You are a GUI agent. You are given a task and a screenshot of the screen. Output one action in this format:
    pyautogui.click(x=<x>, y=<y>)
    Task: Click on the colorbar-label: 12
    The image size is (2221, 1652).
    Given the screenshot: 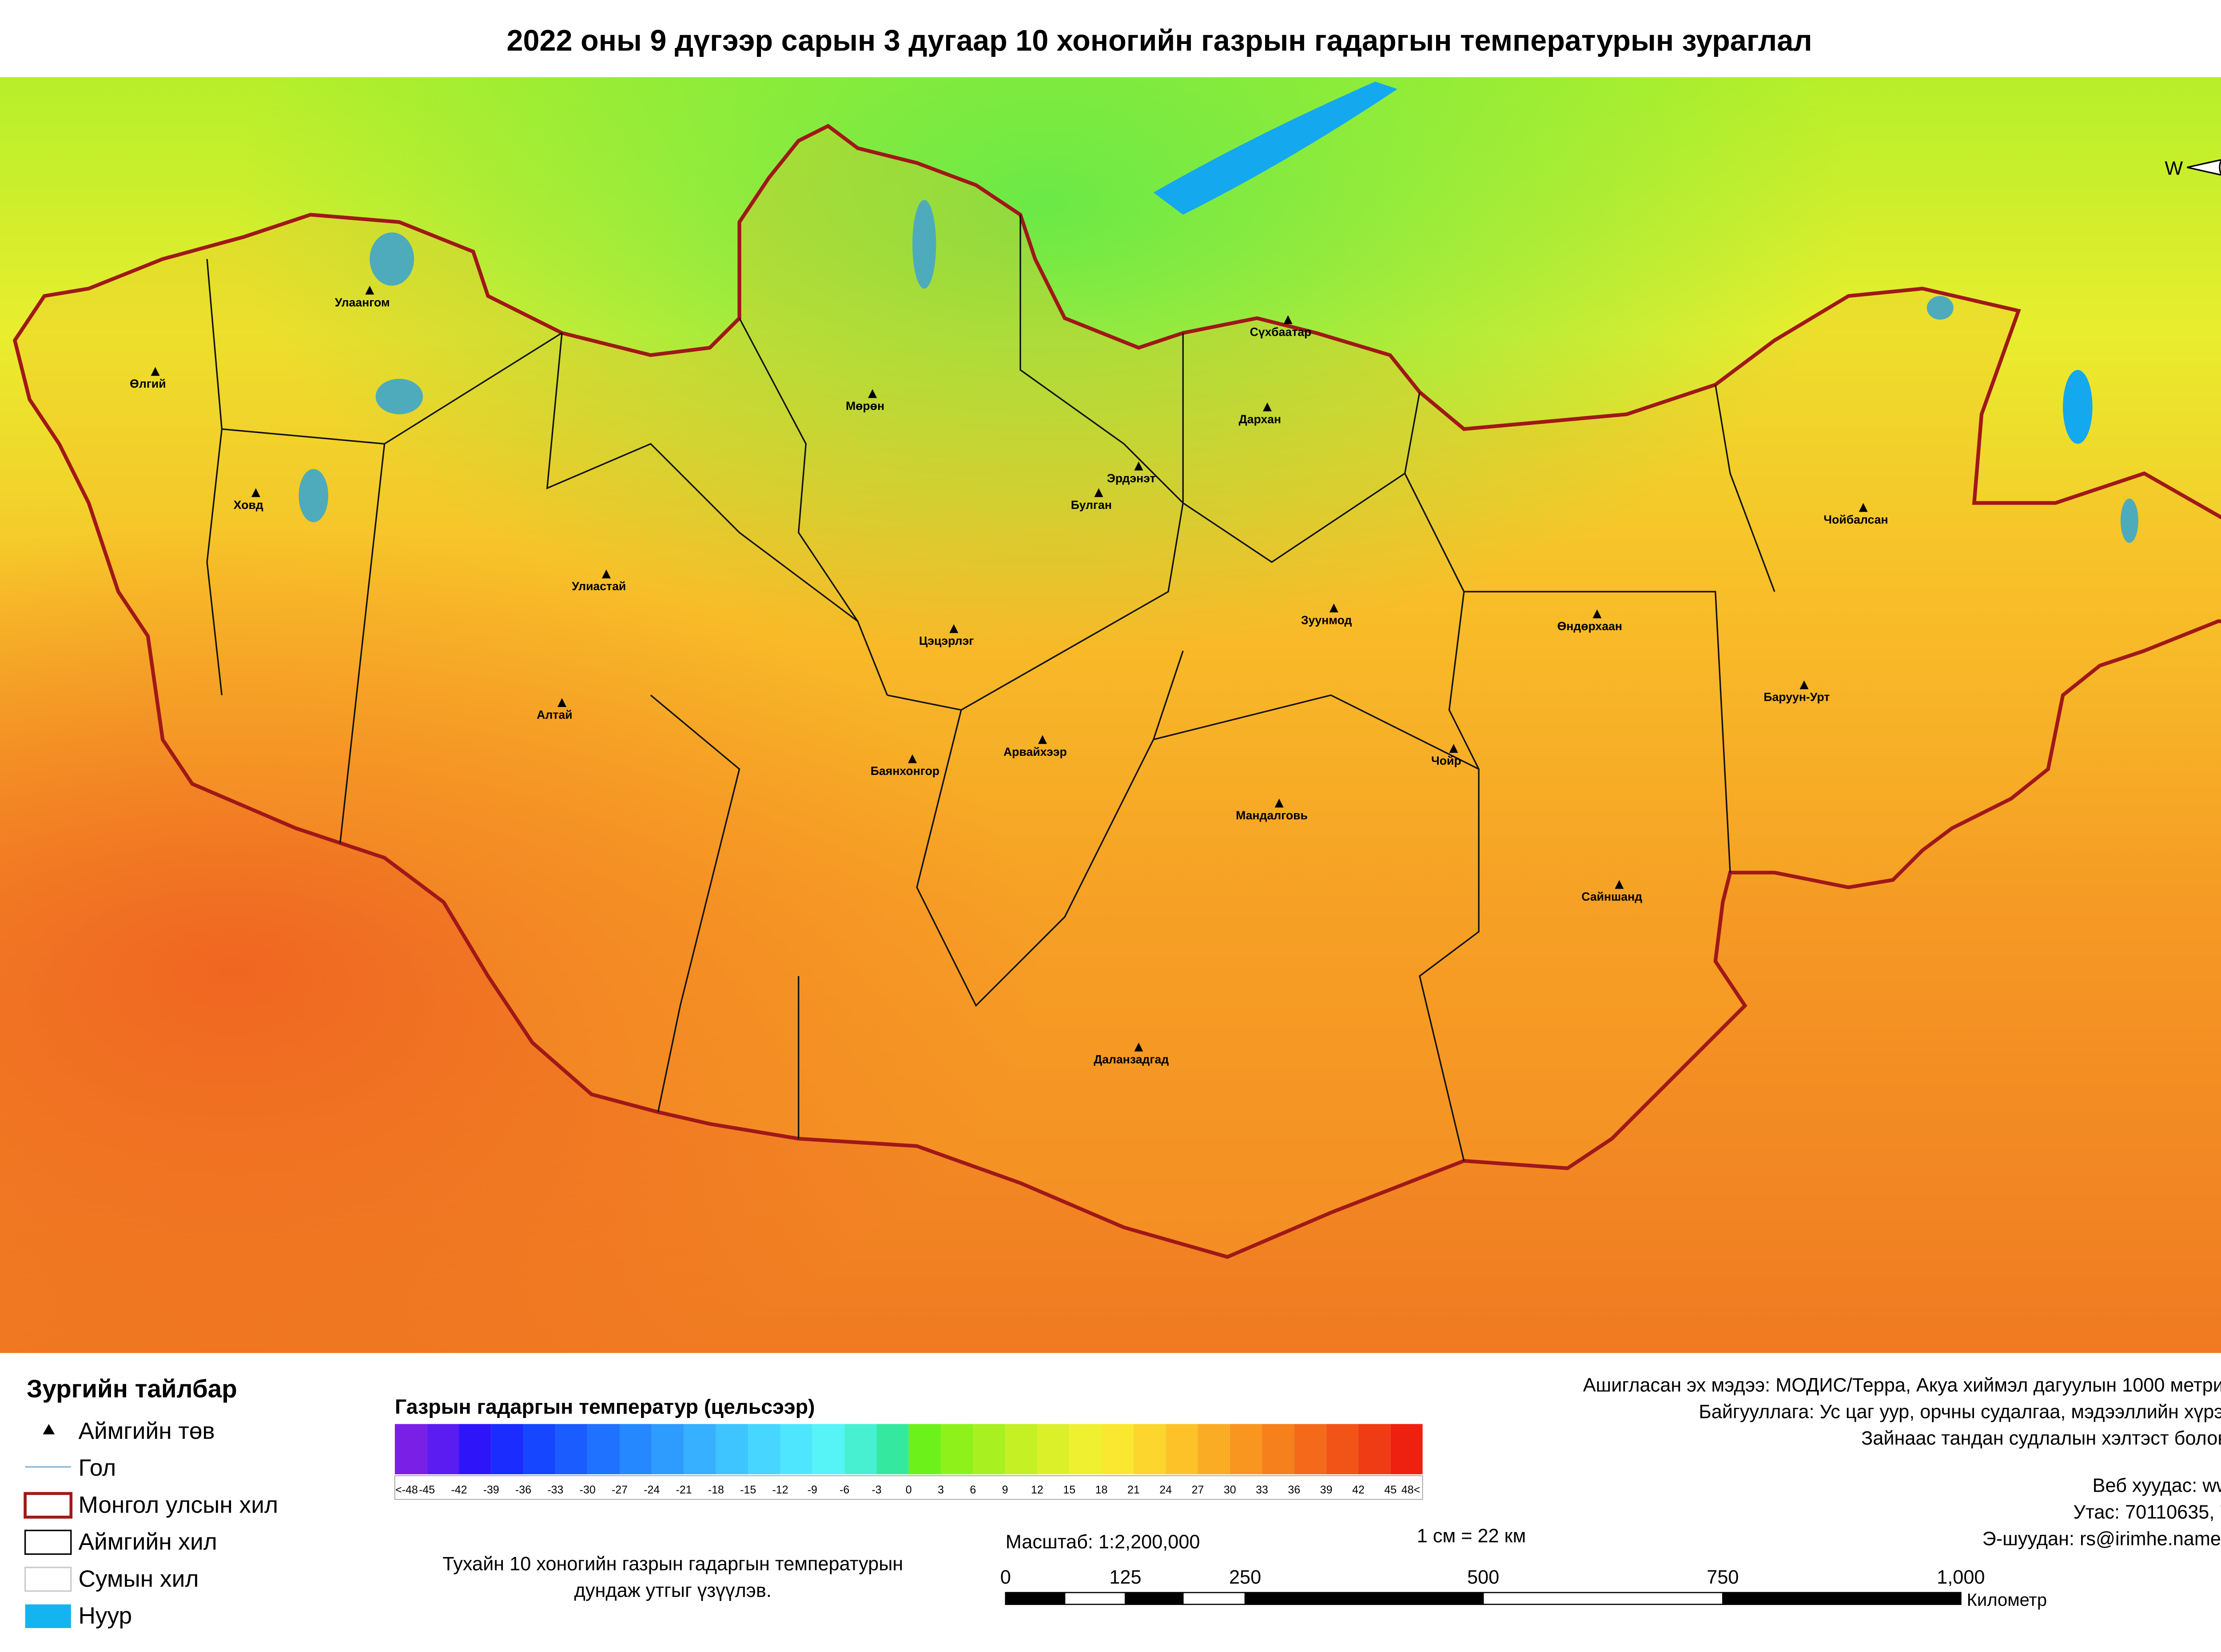 What is the action you would take?
    pyautogui.click(x=1037, y=1490)
    